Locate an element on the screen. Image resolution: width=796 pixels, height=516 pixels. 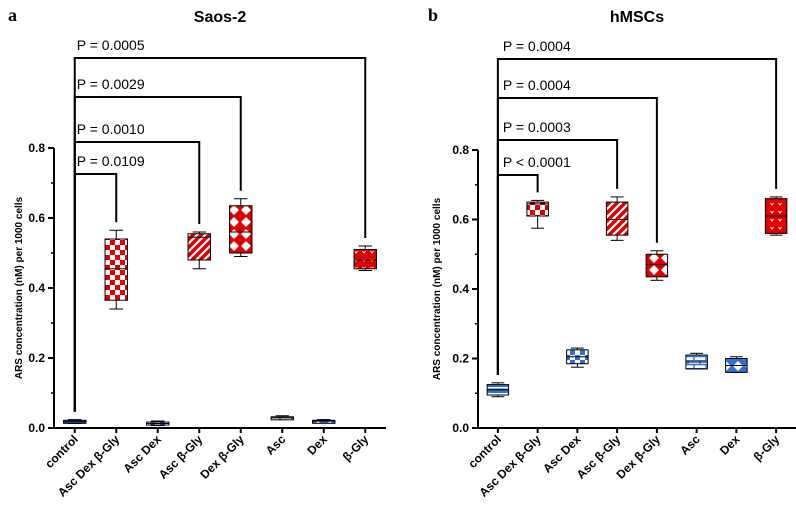
panel-label: b is located at coordinates (433, 15).